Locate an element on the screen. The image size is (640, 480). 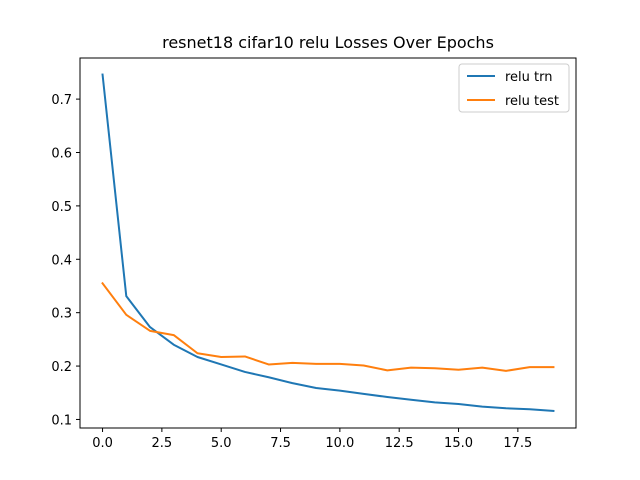
x-tick-label: 0.0 is located at coordinates (102, 443).